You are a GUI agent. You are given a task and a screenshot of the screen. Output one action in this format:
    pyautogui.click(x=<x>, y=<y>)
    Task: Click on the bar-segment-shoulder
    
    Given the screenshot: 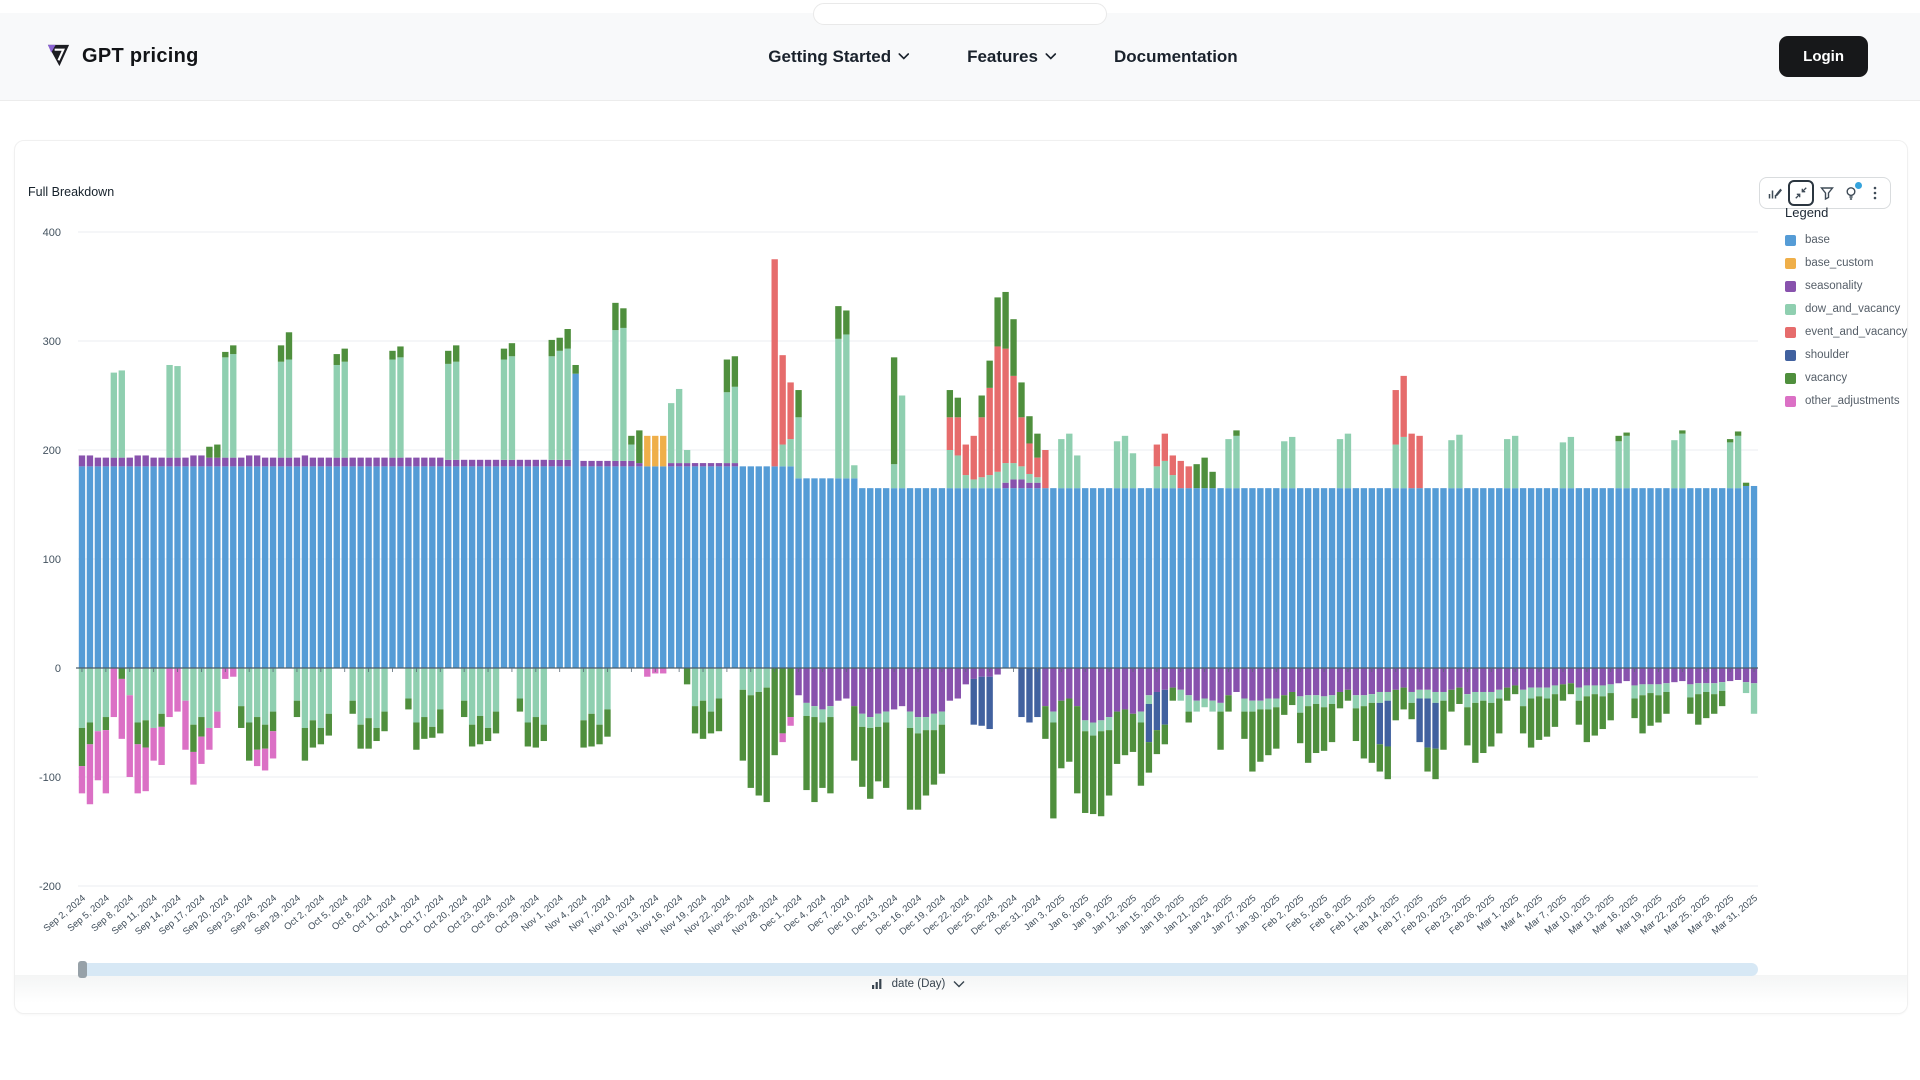 What is the action you would take?
    pyautogui.click(x=1387, y=723)
    